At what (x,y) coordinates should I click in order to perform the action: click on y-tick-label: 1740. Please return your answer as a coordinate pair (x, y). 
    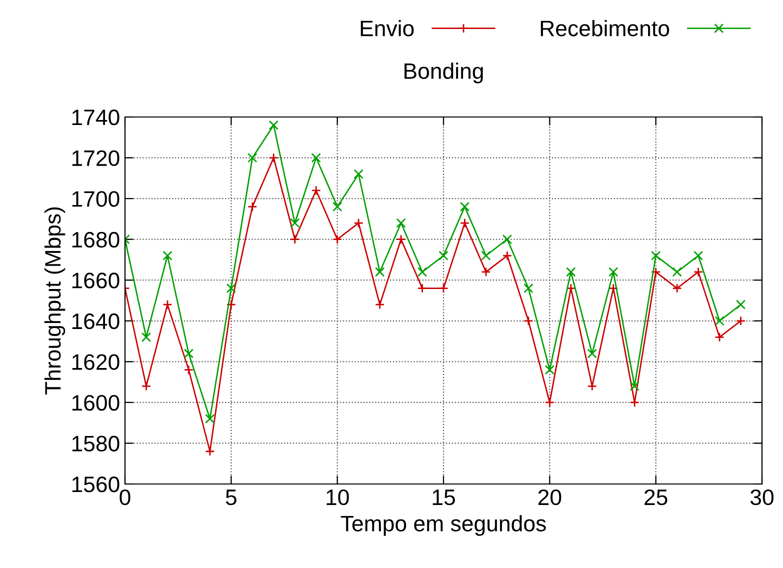
    Looking at the image, I should click on (96, 118).